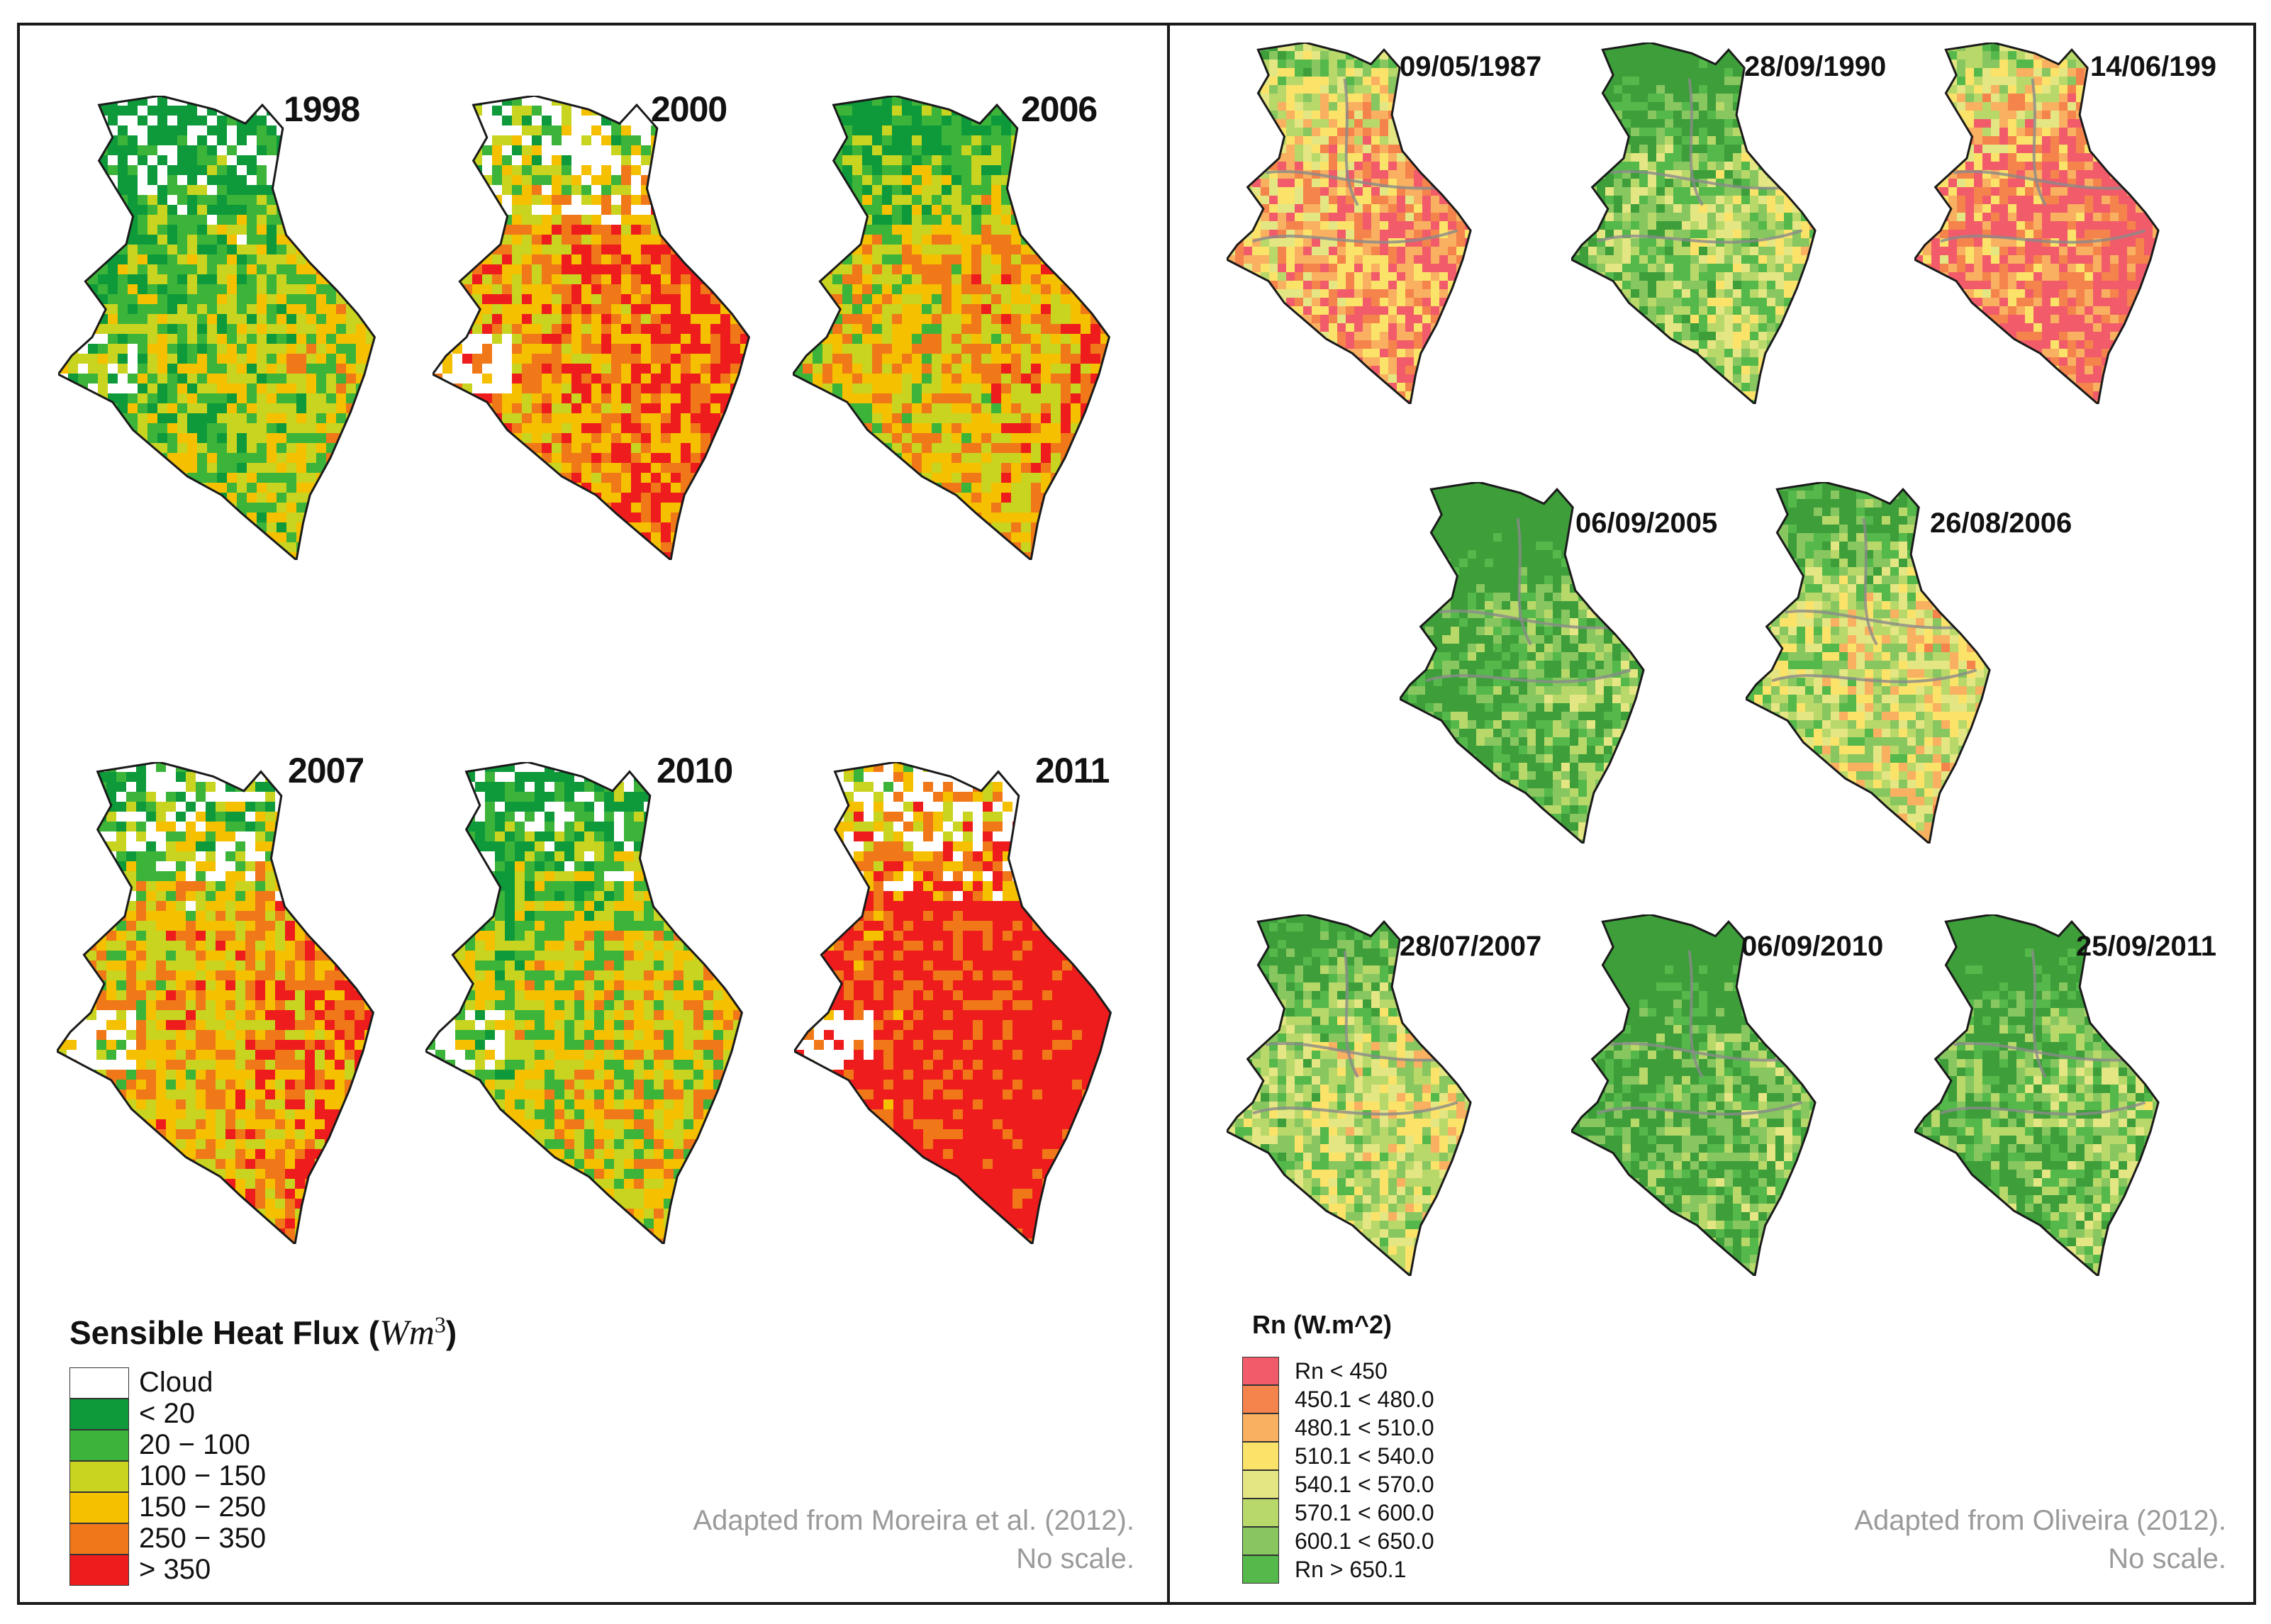 The image size is (2271, 1624). What do you see at coordinates (1646, 524) in the screenshot?
I see `map-date-label: 06/09/2005` at bounding box center [1646, 524].